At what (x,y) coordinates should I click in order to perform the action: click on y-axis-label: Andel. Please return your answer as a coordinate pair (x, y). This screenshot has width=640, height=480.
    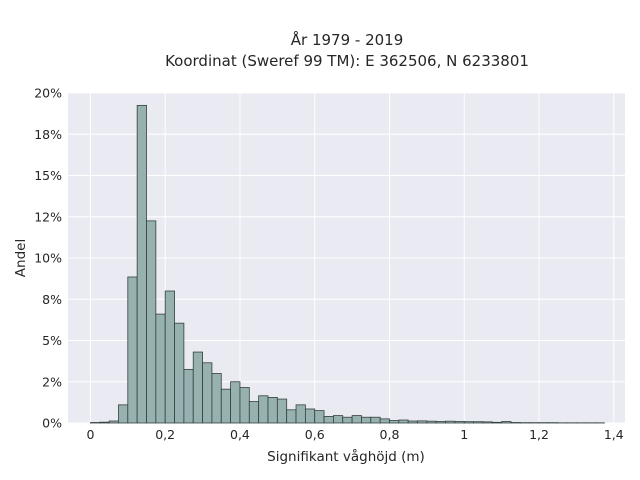
    Looking at the image, I should click on (21, 258).